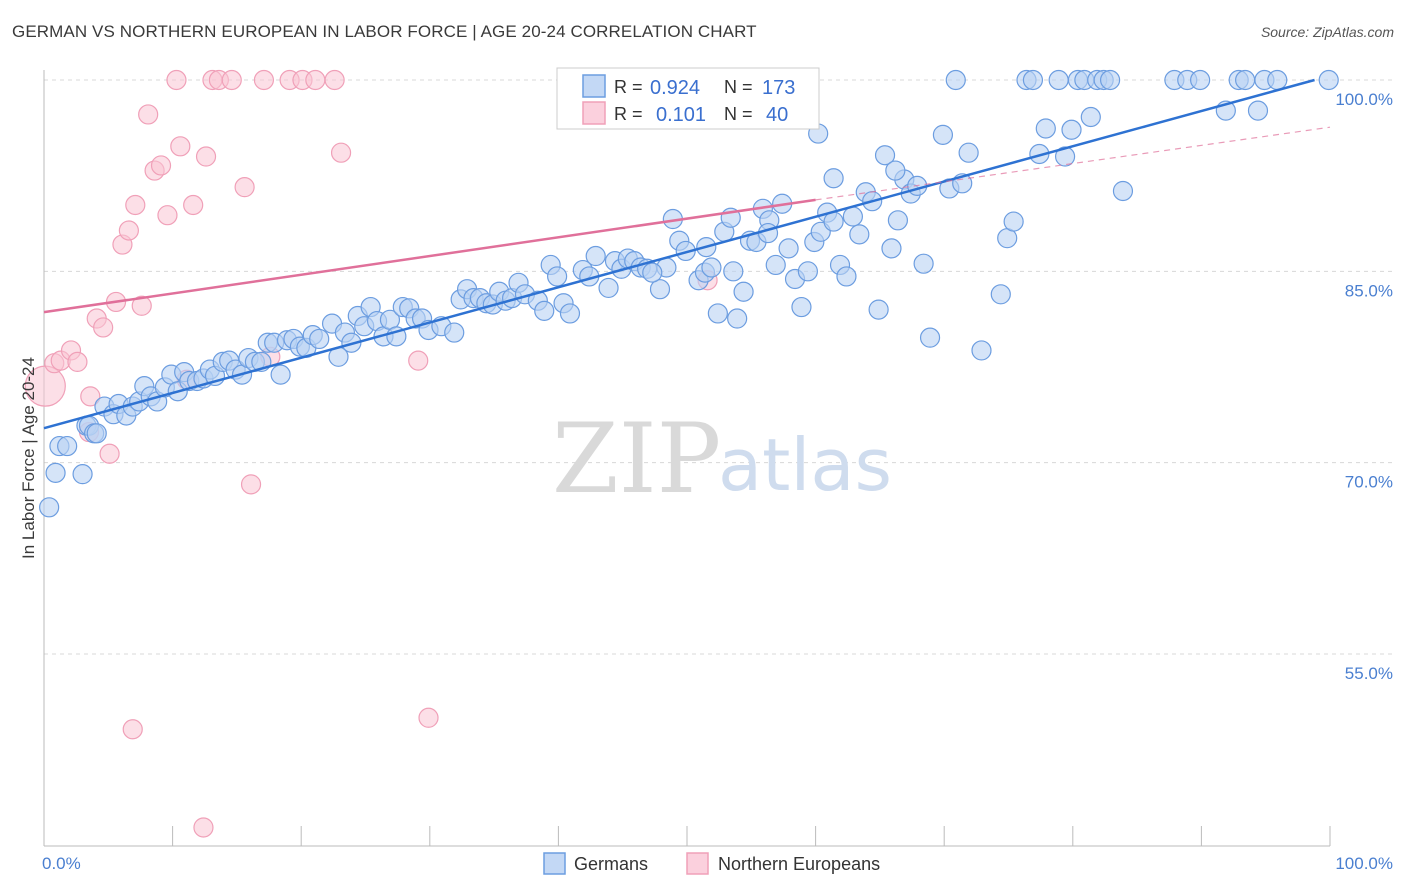  Describe the element at coordinates (1364, 386) in the screenshot. I see `y-tick-labels: 55.0% 70.0% 85.0% 100.0%` at that location.